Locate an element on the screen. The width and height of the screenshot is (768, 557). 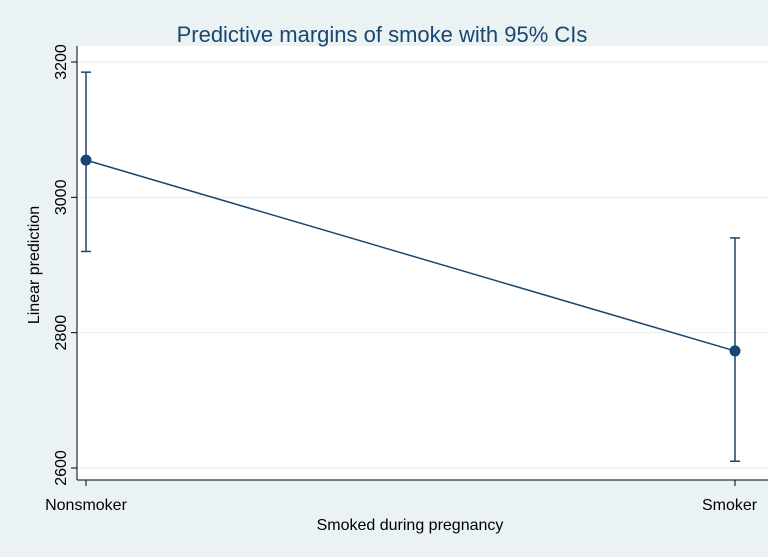
x-tick-label: Smoker is located at coordinates (730, 505).